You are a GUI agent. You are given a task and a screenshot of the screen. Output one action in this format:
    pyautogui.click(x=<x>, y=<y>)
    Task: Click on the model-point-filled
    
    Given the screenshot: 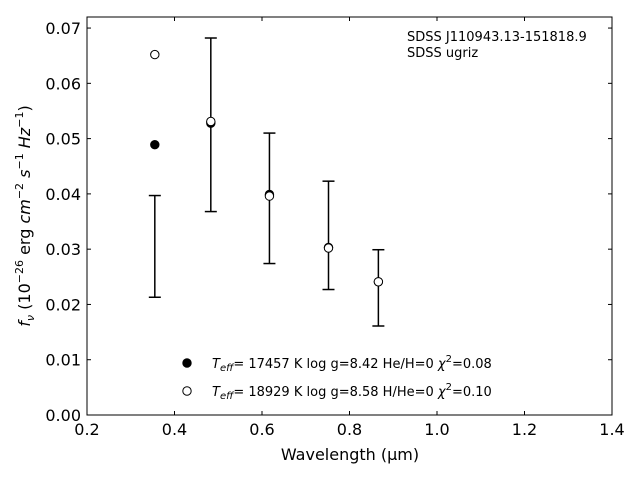 What is the action you would take?
    pyautogui.click(x=155, y=144)
    